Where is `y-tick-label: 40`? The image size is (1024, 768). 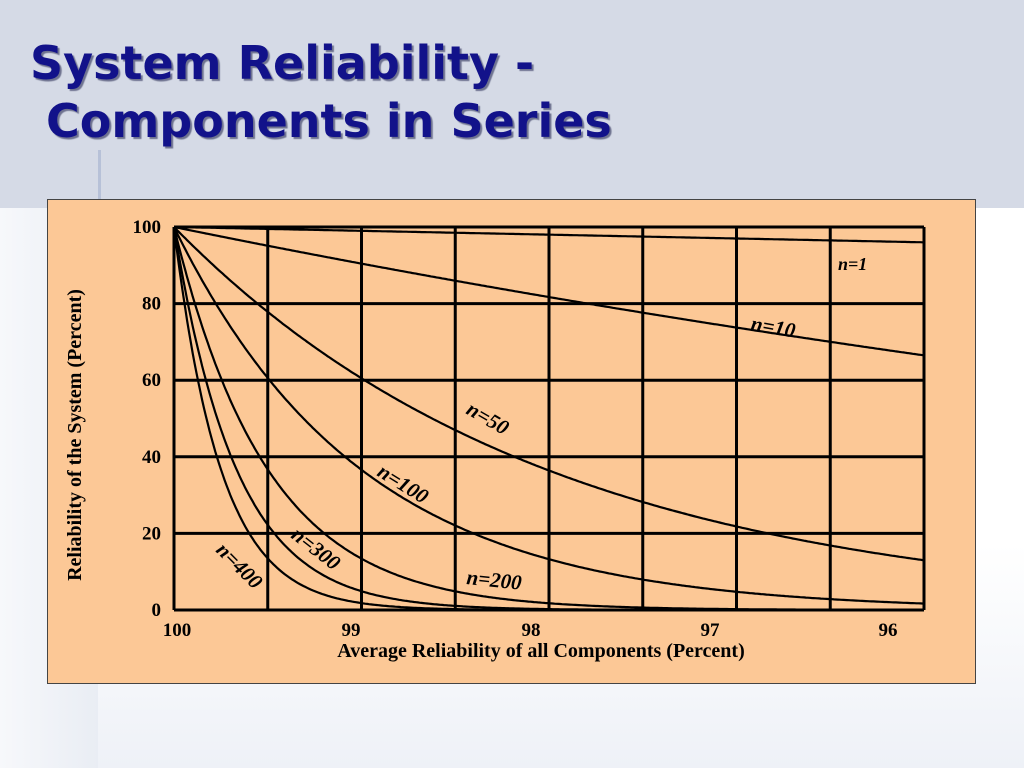
y-tick-label: 40 is located at coordinates (151, 457).